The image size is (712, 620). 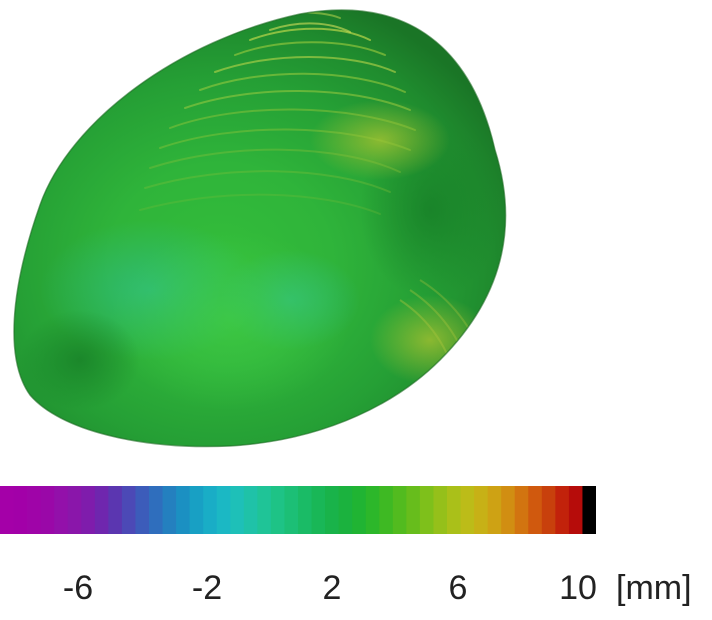 What do you see at coordinates (230, 320) in the screenshot?
I see `bright-green-region` at bounding box center [230, 320].